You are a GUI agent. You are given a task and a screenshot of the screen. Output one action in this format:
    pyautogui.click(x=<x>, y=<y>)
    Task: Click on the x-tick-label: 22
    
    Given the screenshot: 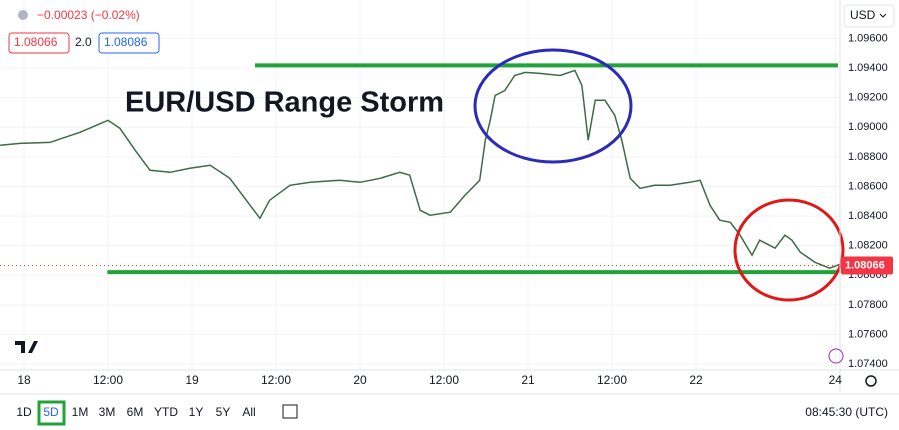 What is the action you would take?
    pyautogui.click(x=696, y=380)
    